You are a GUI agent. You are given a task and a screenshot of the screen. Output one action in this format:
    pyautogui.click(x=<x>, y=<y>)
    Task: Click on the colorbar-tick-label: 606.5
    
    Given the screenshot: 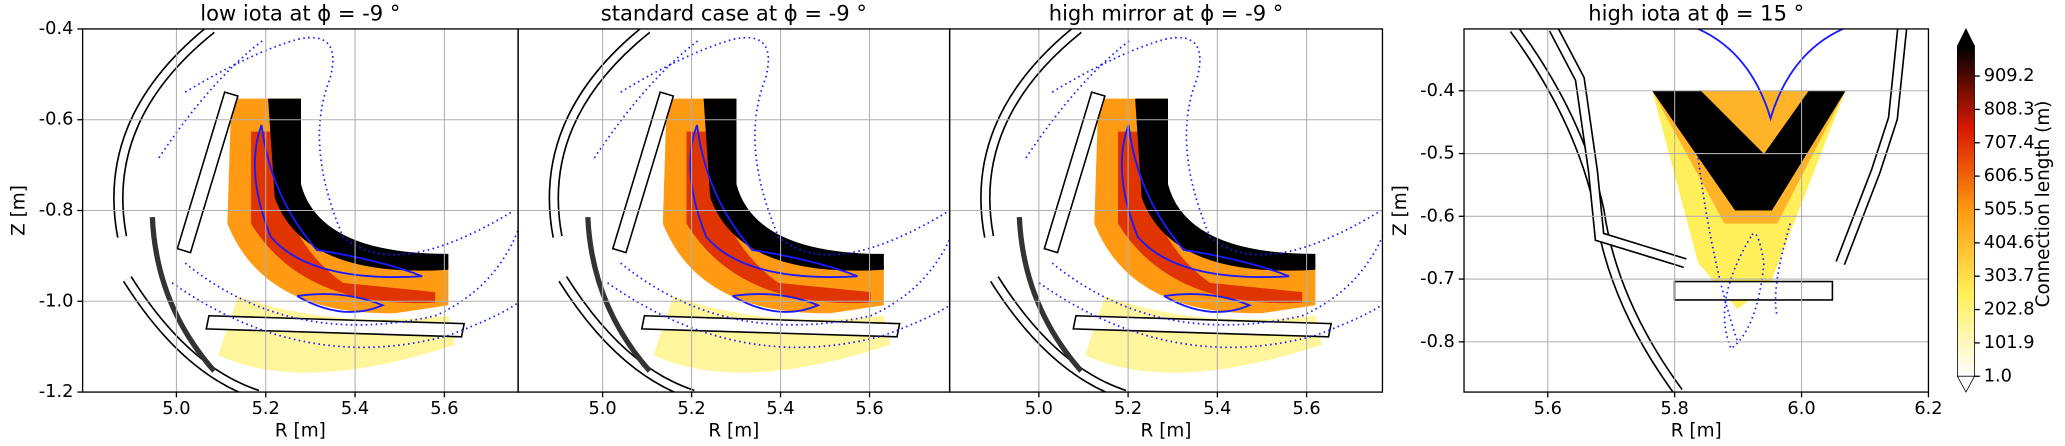 What is the action you would take?
    pyautogui.click(x=2009, y=176)
    